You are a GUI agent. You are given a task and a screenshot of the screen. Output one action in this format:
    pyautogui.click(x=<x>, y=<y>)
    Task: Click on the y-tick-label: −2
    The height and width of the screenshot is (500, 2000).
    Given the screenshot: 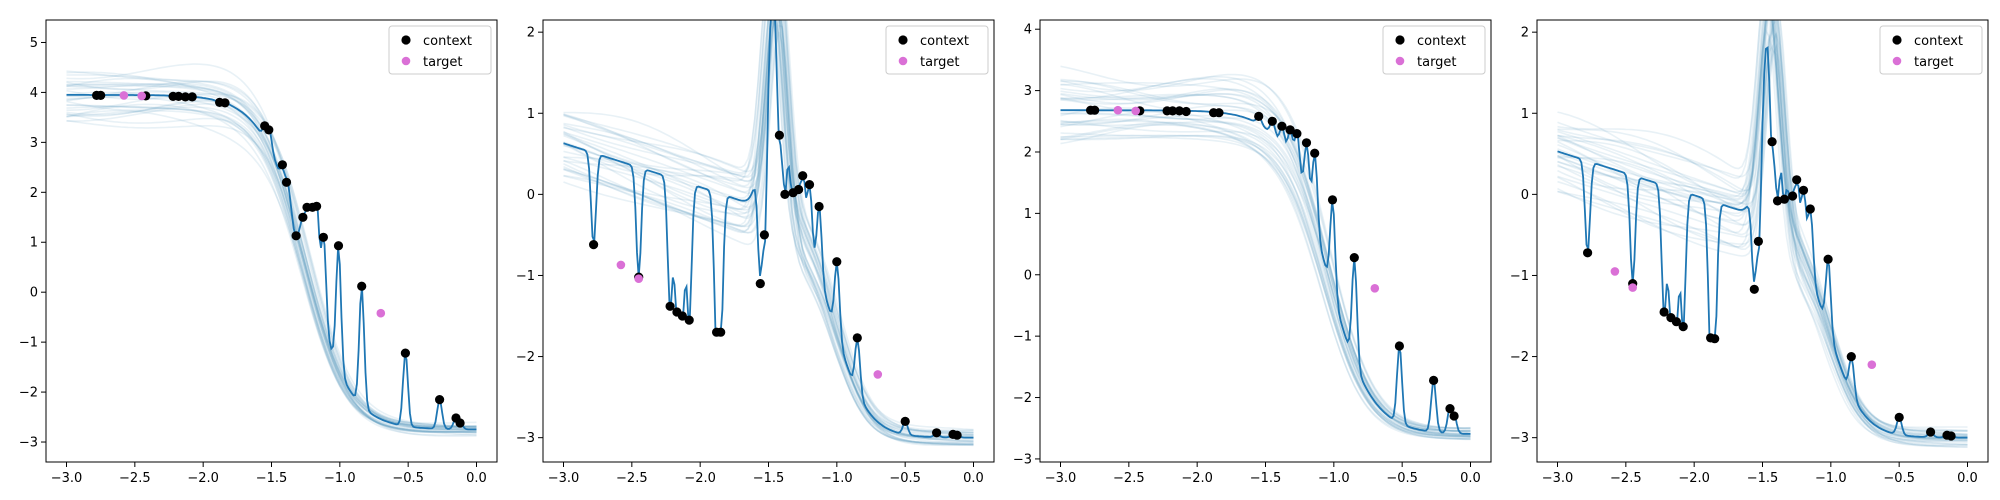 What is the action you would take?
    pyautogui.click(x=1519, y=357)
    